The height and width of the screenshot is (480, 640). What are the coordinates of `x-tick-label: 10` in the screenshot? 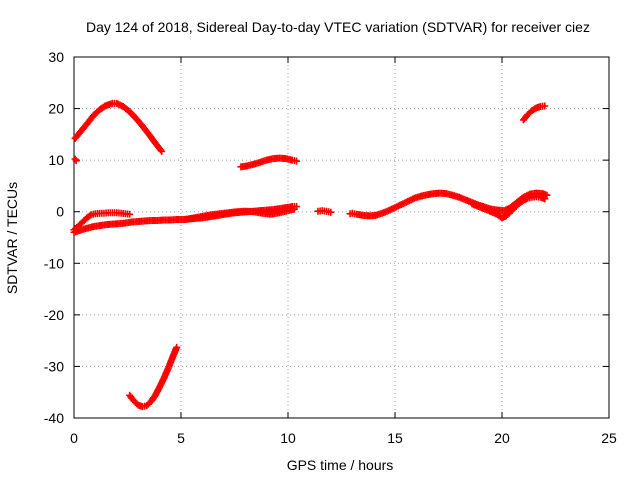 It's located at (288, 438).